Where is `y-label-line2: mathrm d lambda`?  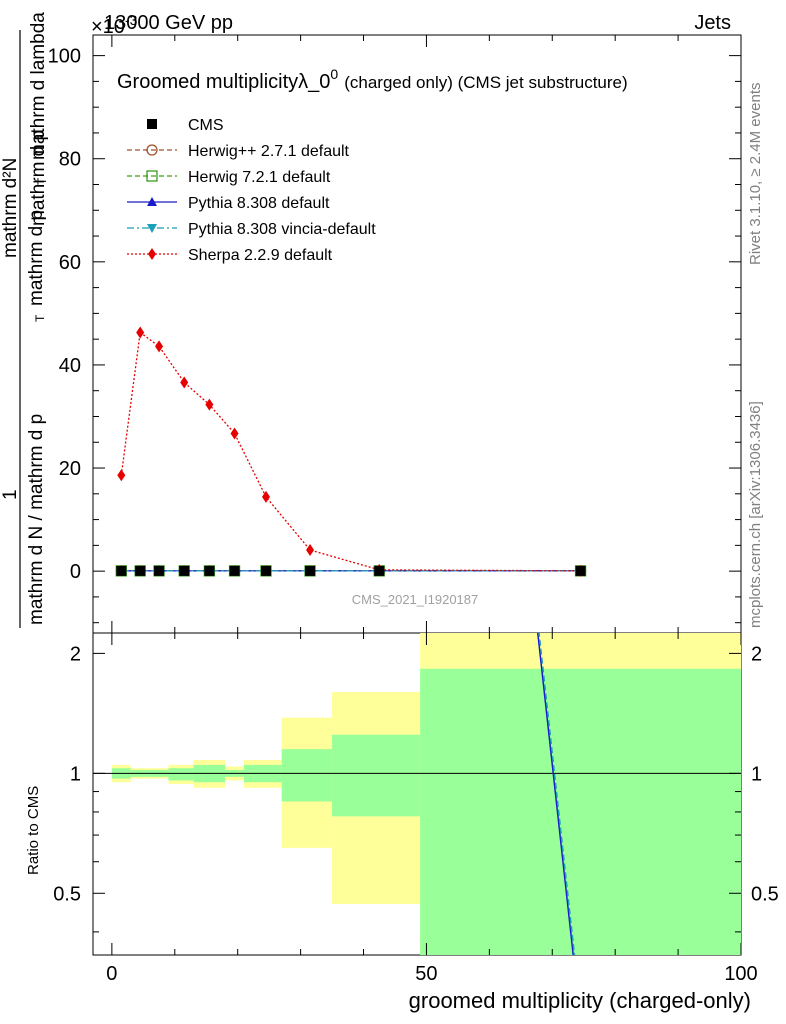 y-label-line2: mathrm d lambda is located at coordinates (38, 86).